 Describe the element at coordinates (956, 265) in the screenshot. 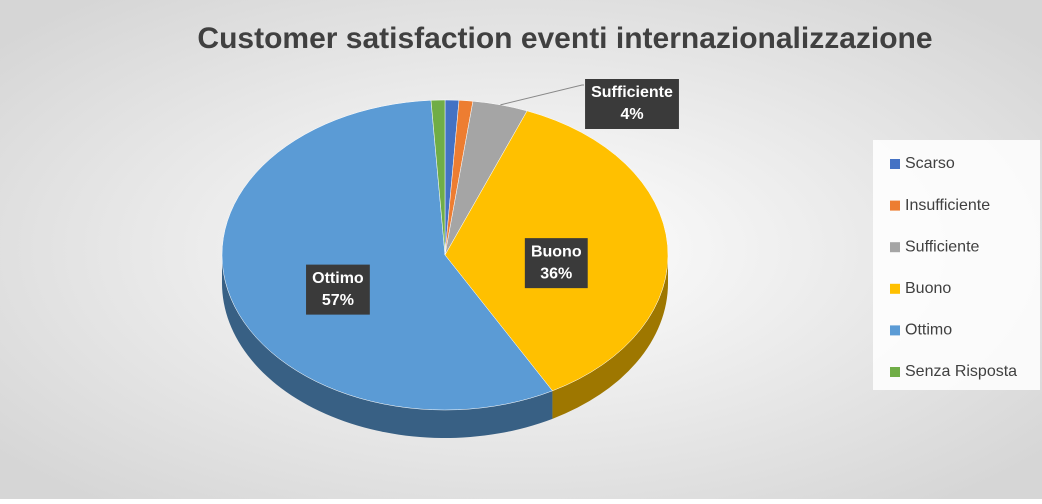

I see `legend-box` at that location.